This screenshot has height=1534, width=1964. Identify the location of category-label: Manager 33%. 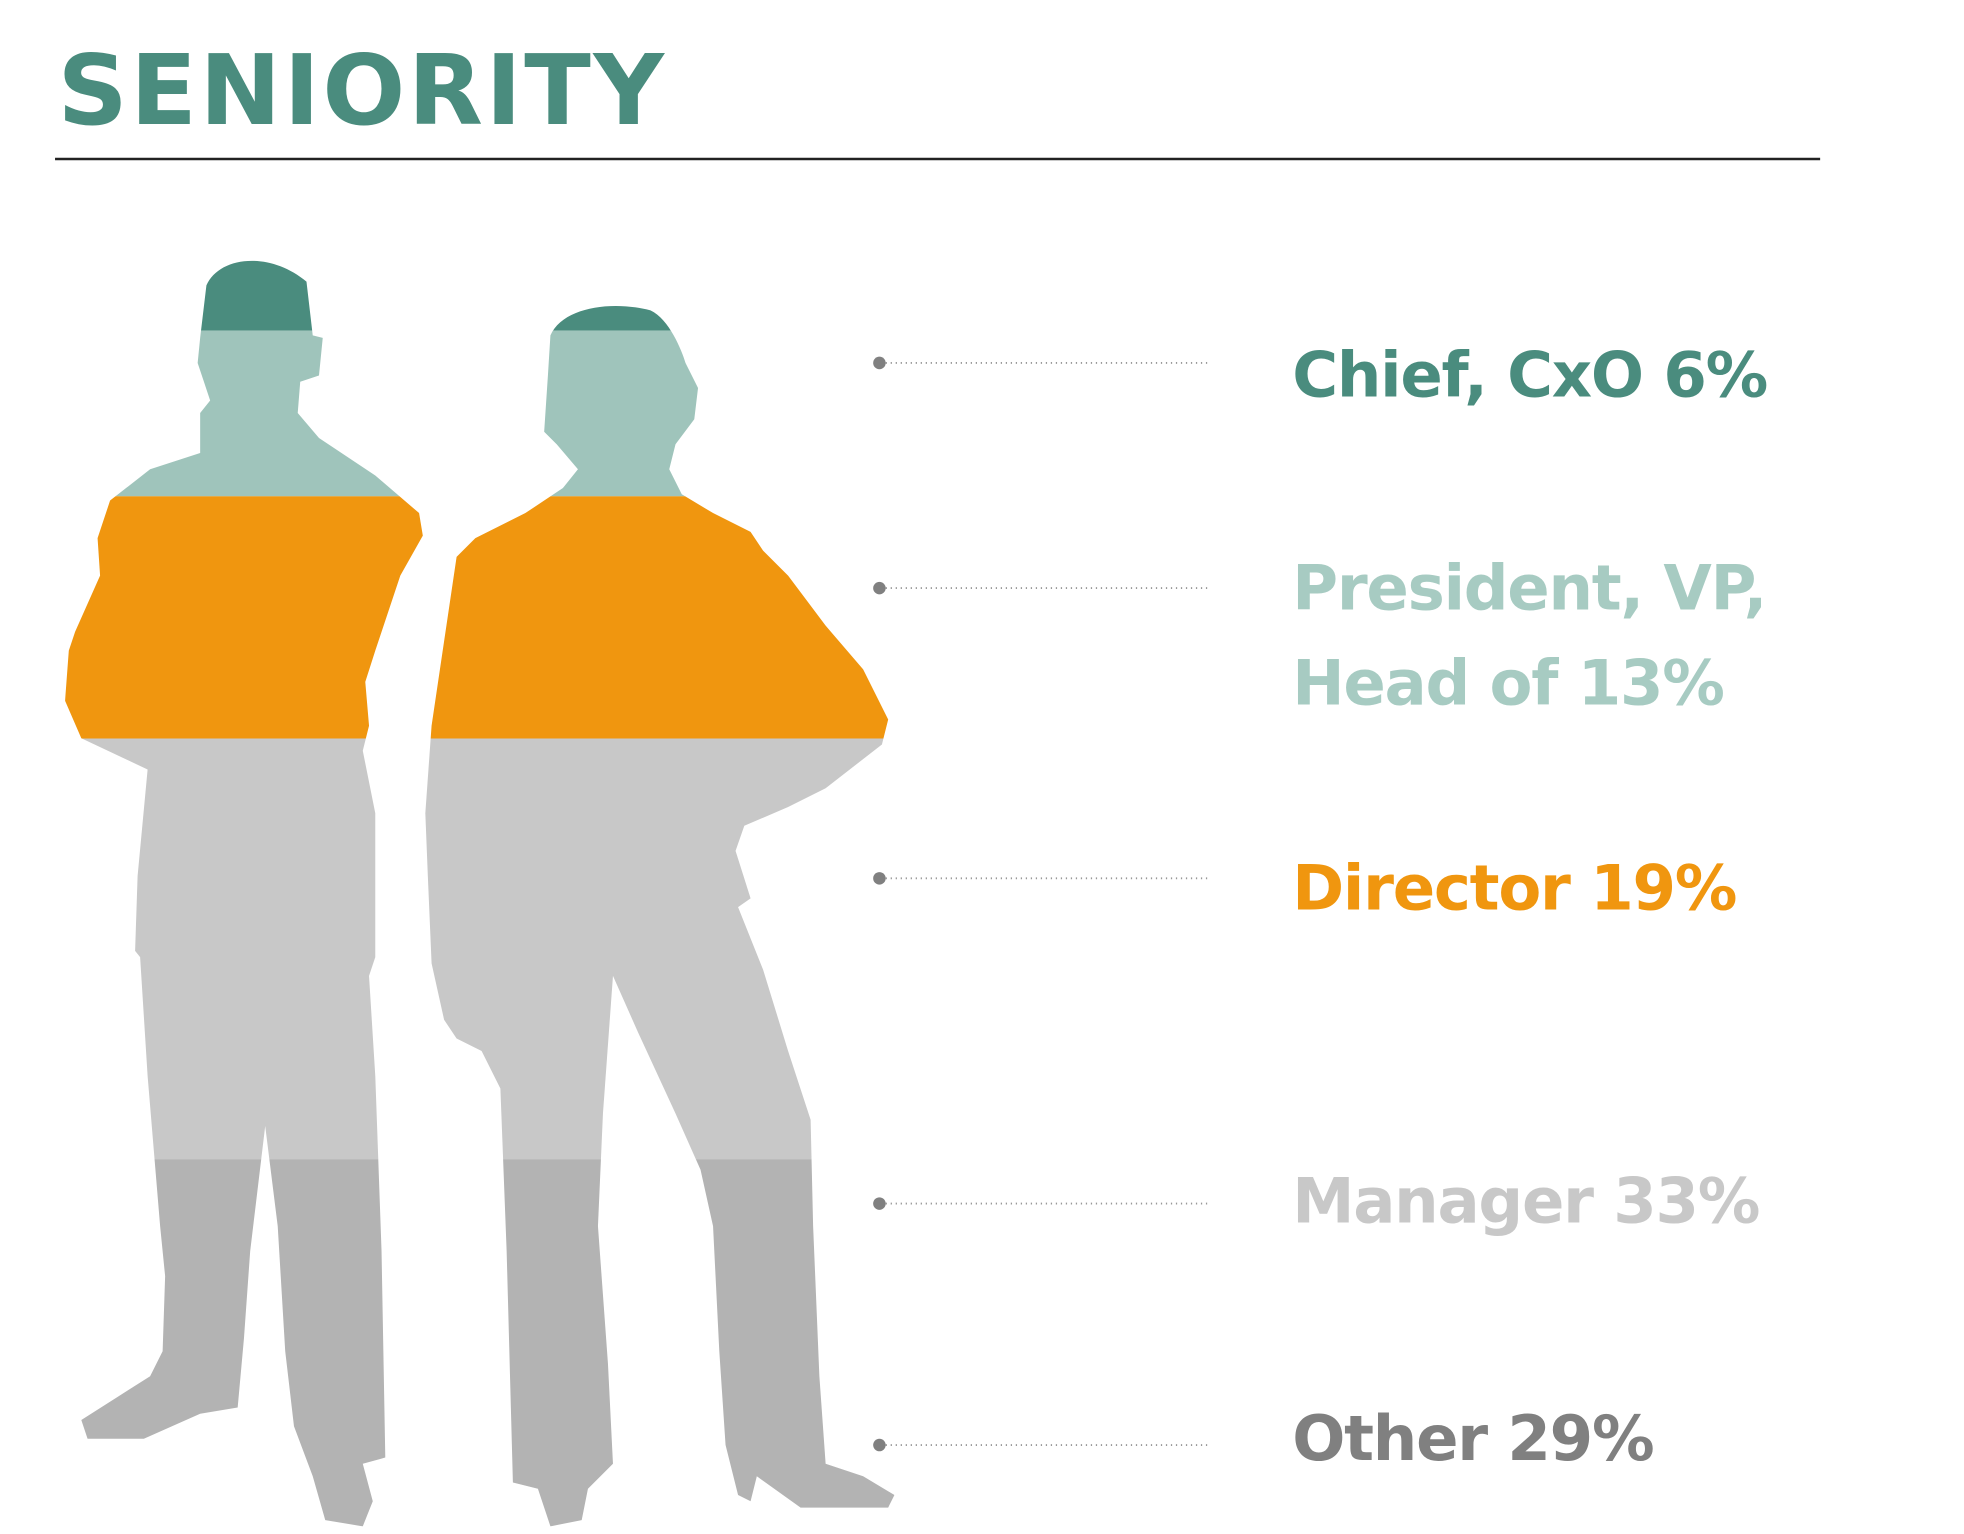
(1592, 1201).